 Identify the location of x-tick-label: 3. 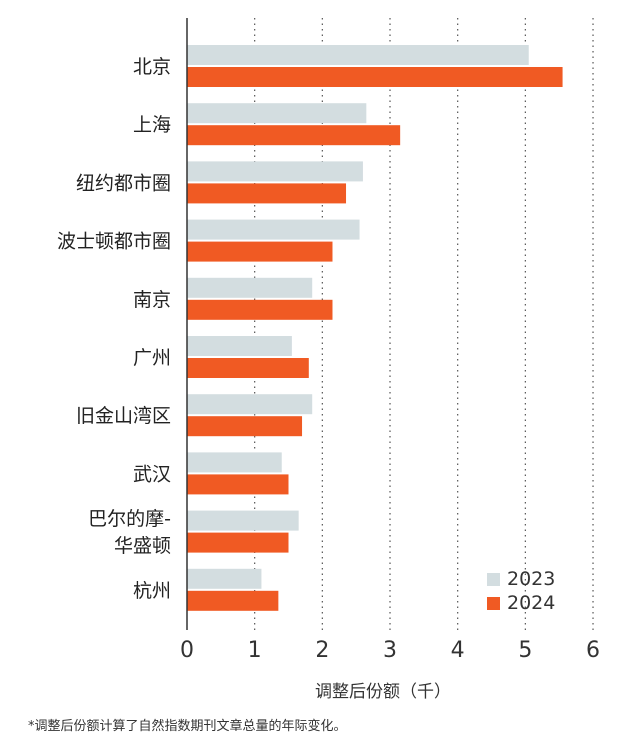
(390, 650).